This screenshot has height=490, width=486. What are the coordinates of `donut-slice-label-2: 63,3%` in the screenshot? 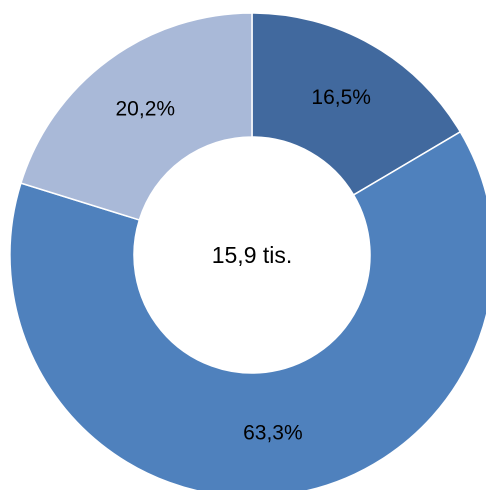 It's located at (273, 432).